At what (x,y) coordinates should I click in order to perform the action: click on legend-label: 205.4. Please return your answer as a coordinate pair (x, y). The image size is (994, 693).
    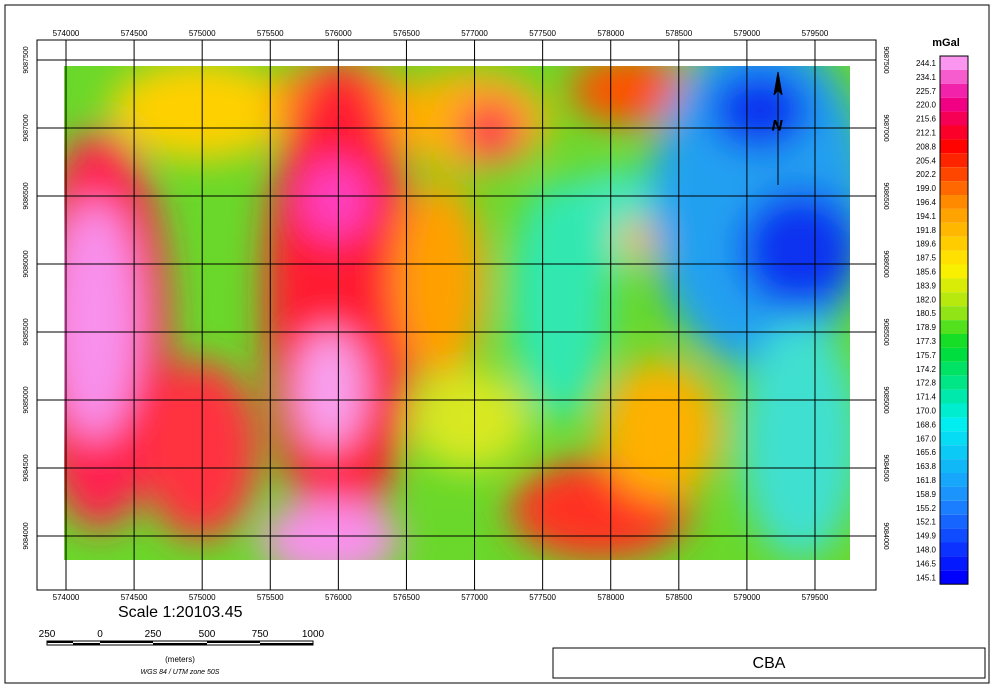
    Looking at the image, I should click on (926, 160).